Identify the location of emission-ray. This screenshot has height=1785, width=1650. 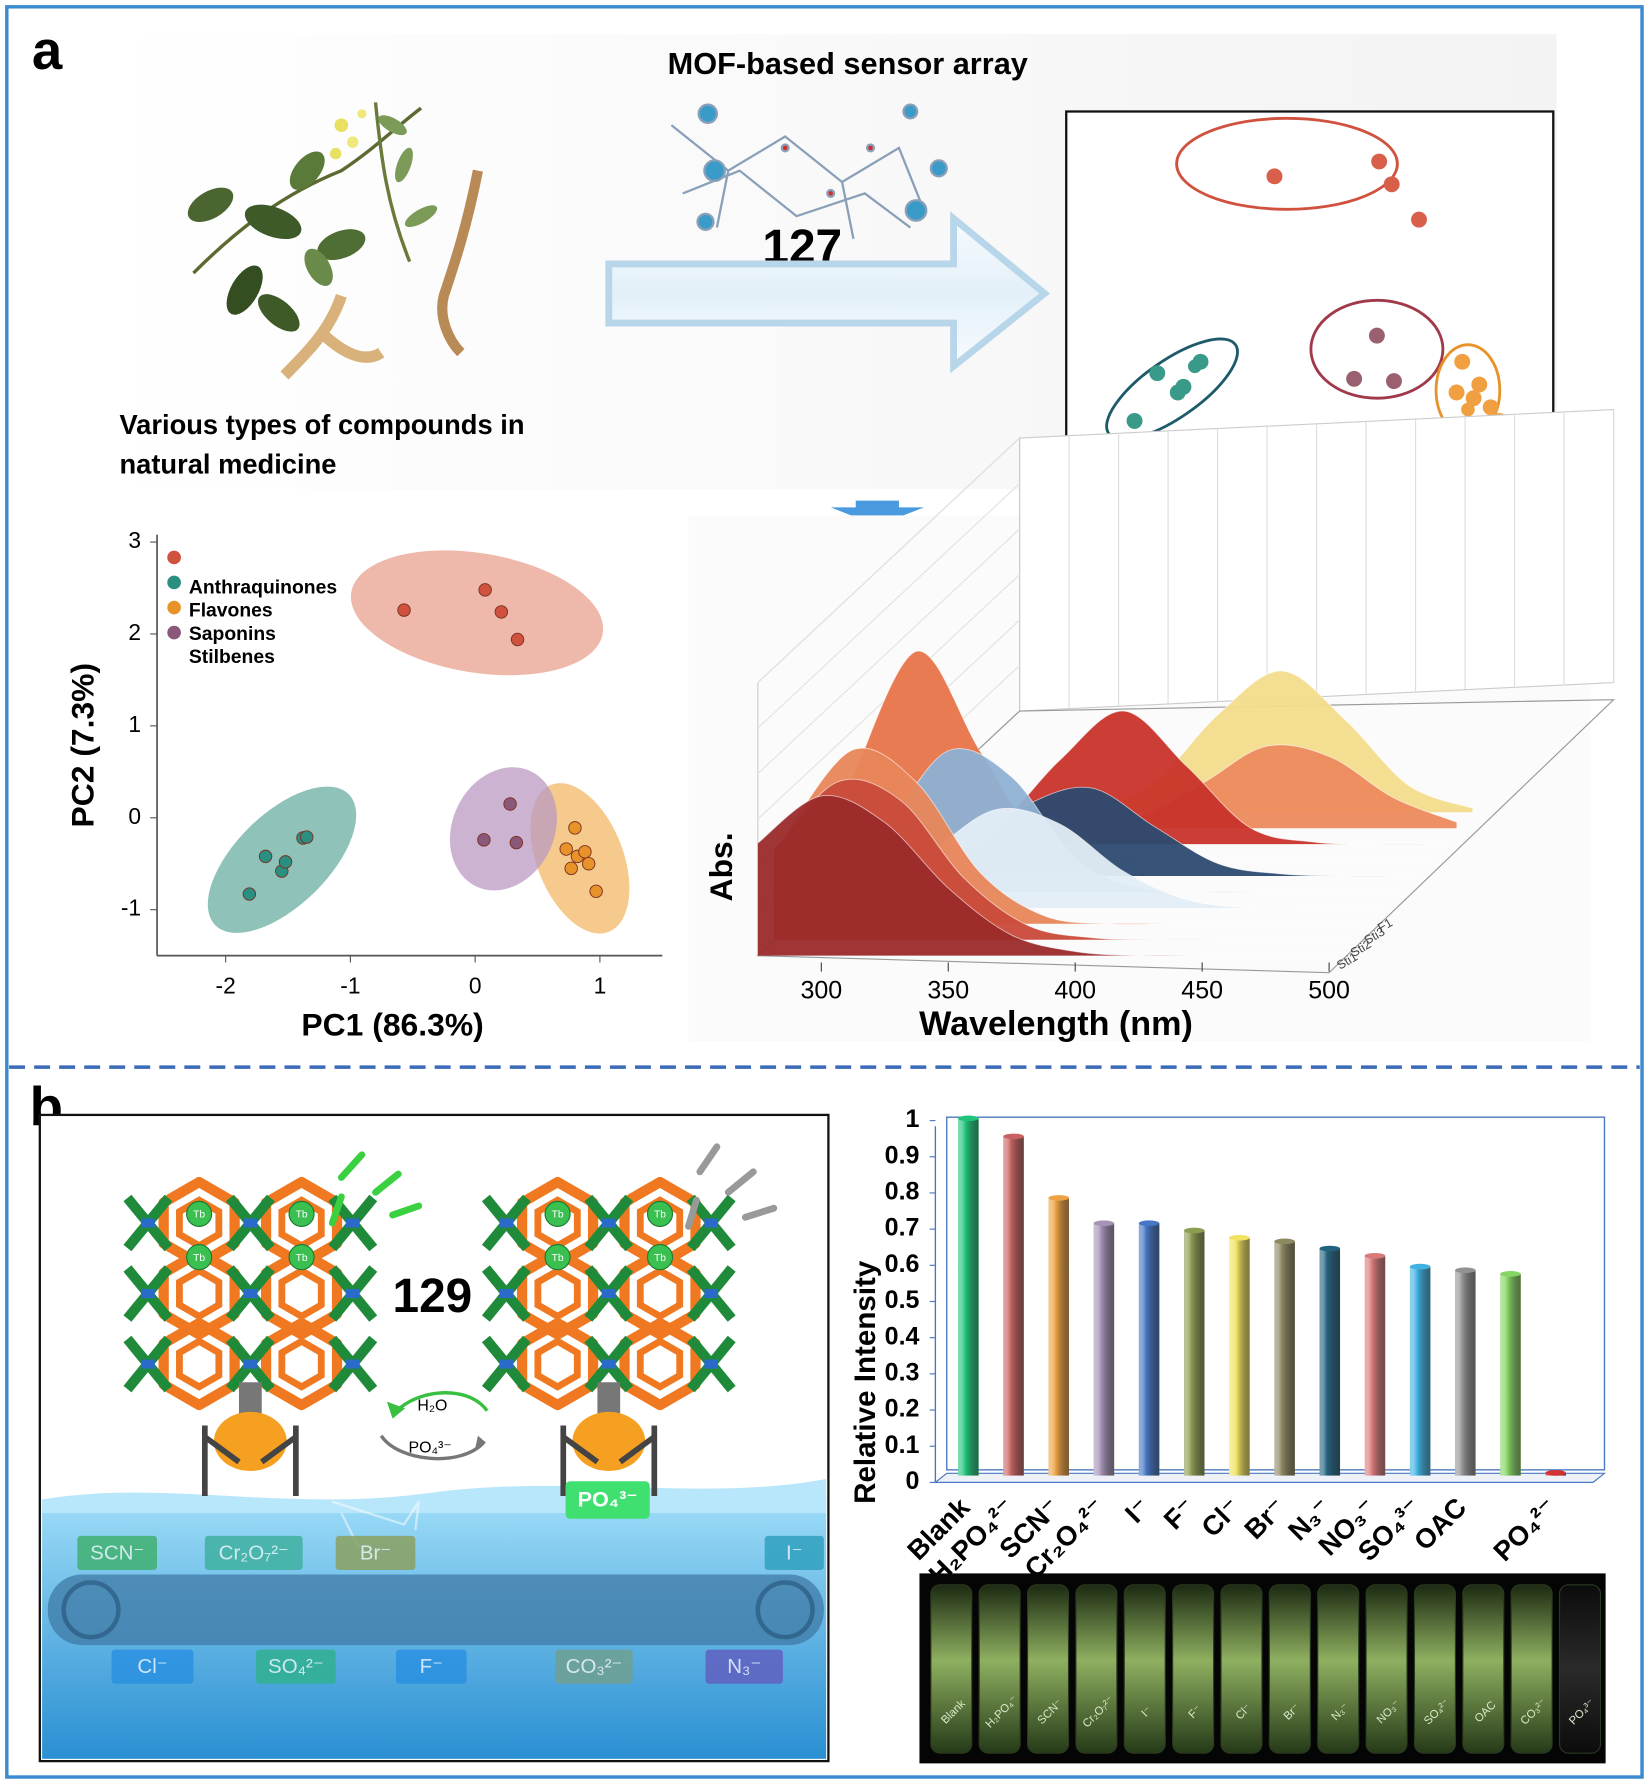
(406, 1210).